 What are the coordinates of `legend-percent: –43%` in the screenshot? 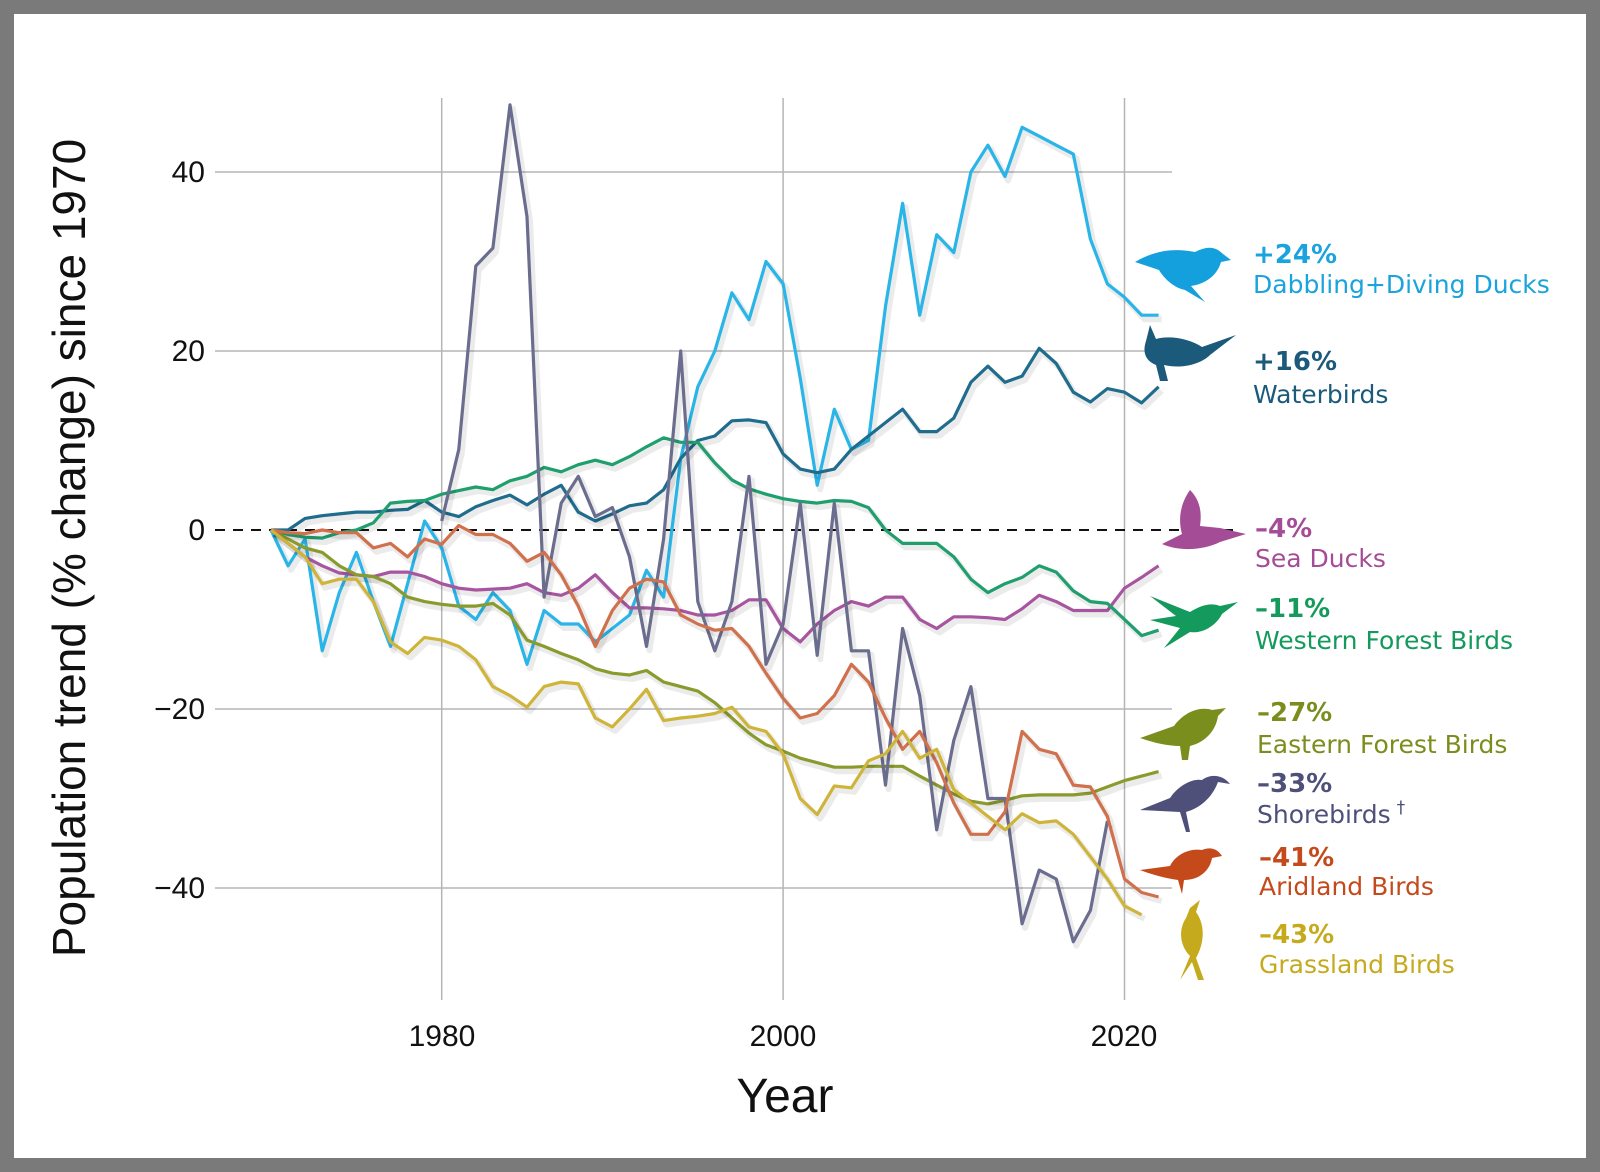 It's located at (1296, 935).